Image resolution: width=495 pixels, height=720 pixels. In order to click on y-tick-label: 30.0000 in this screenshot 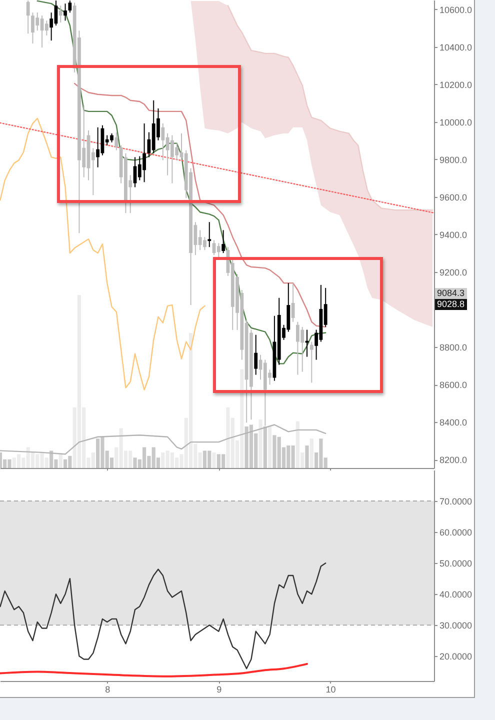, I will do `click(456, 625)`.